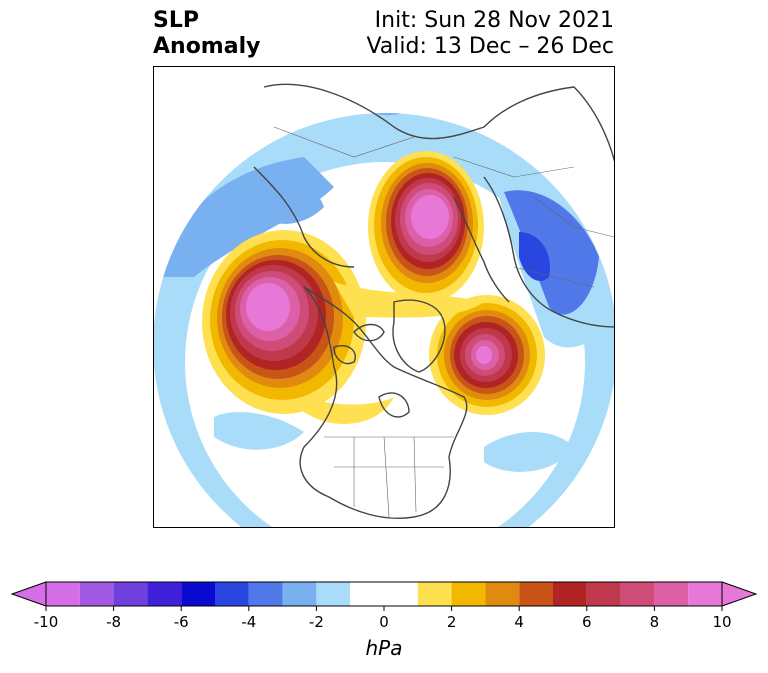  I want to click on colorbar-tick-label: 10, so click(721, 622).